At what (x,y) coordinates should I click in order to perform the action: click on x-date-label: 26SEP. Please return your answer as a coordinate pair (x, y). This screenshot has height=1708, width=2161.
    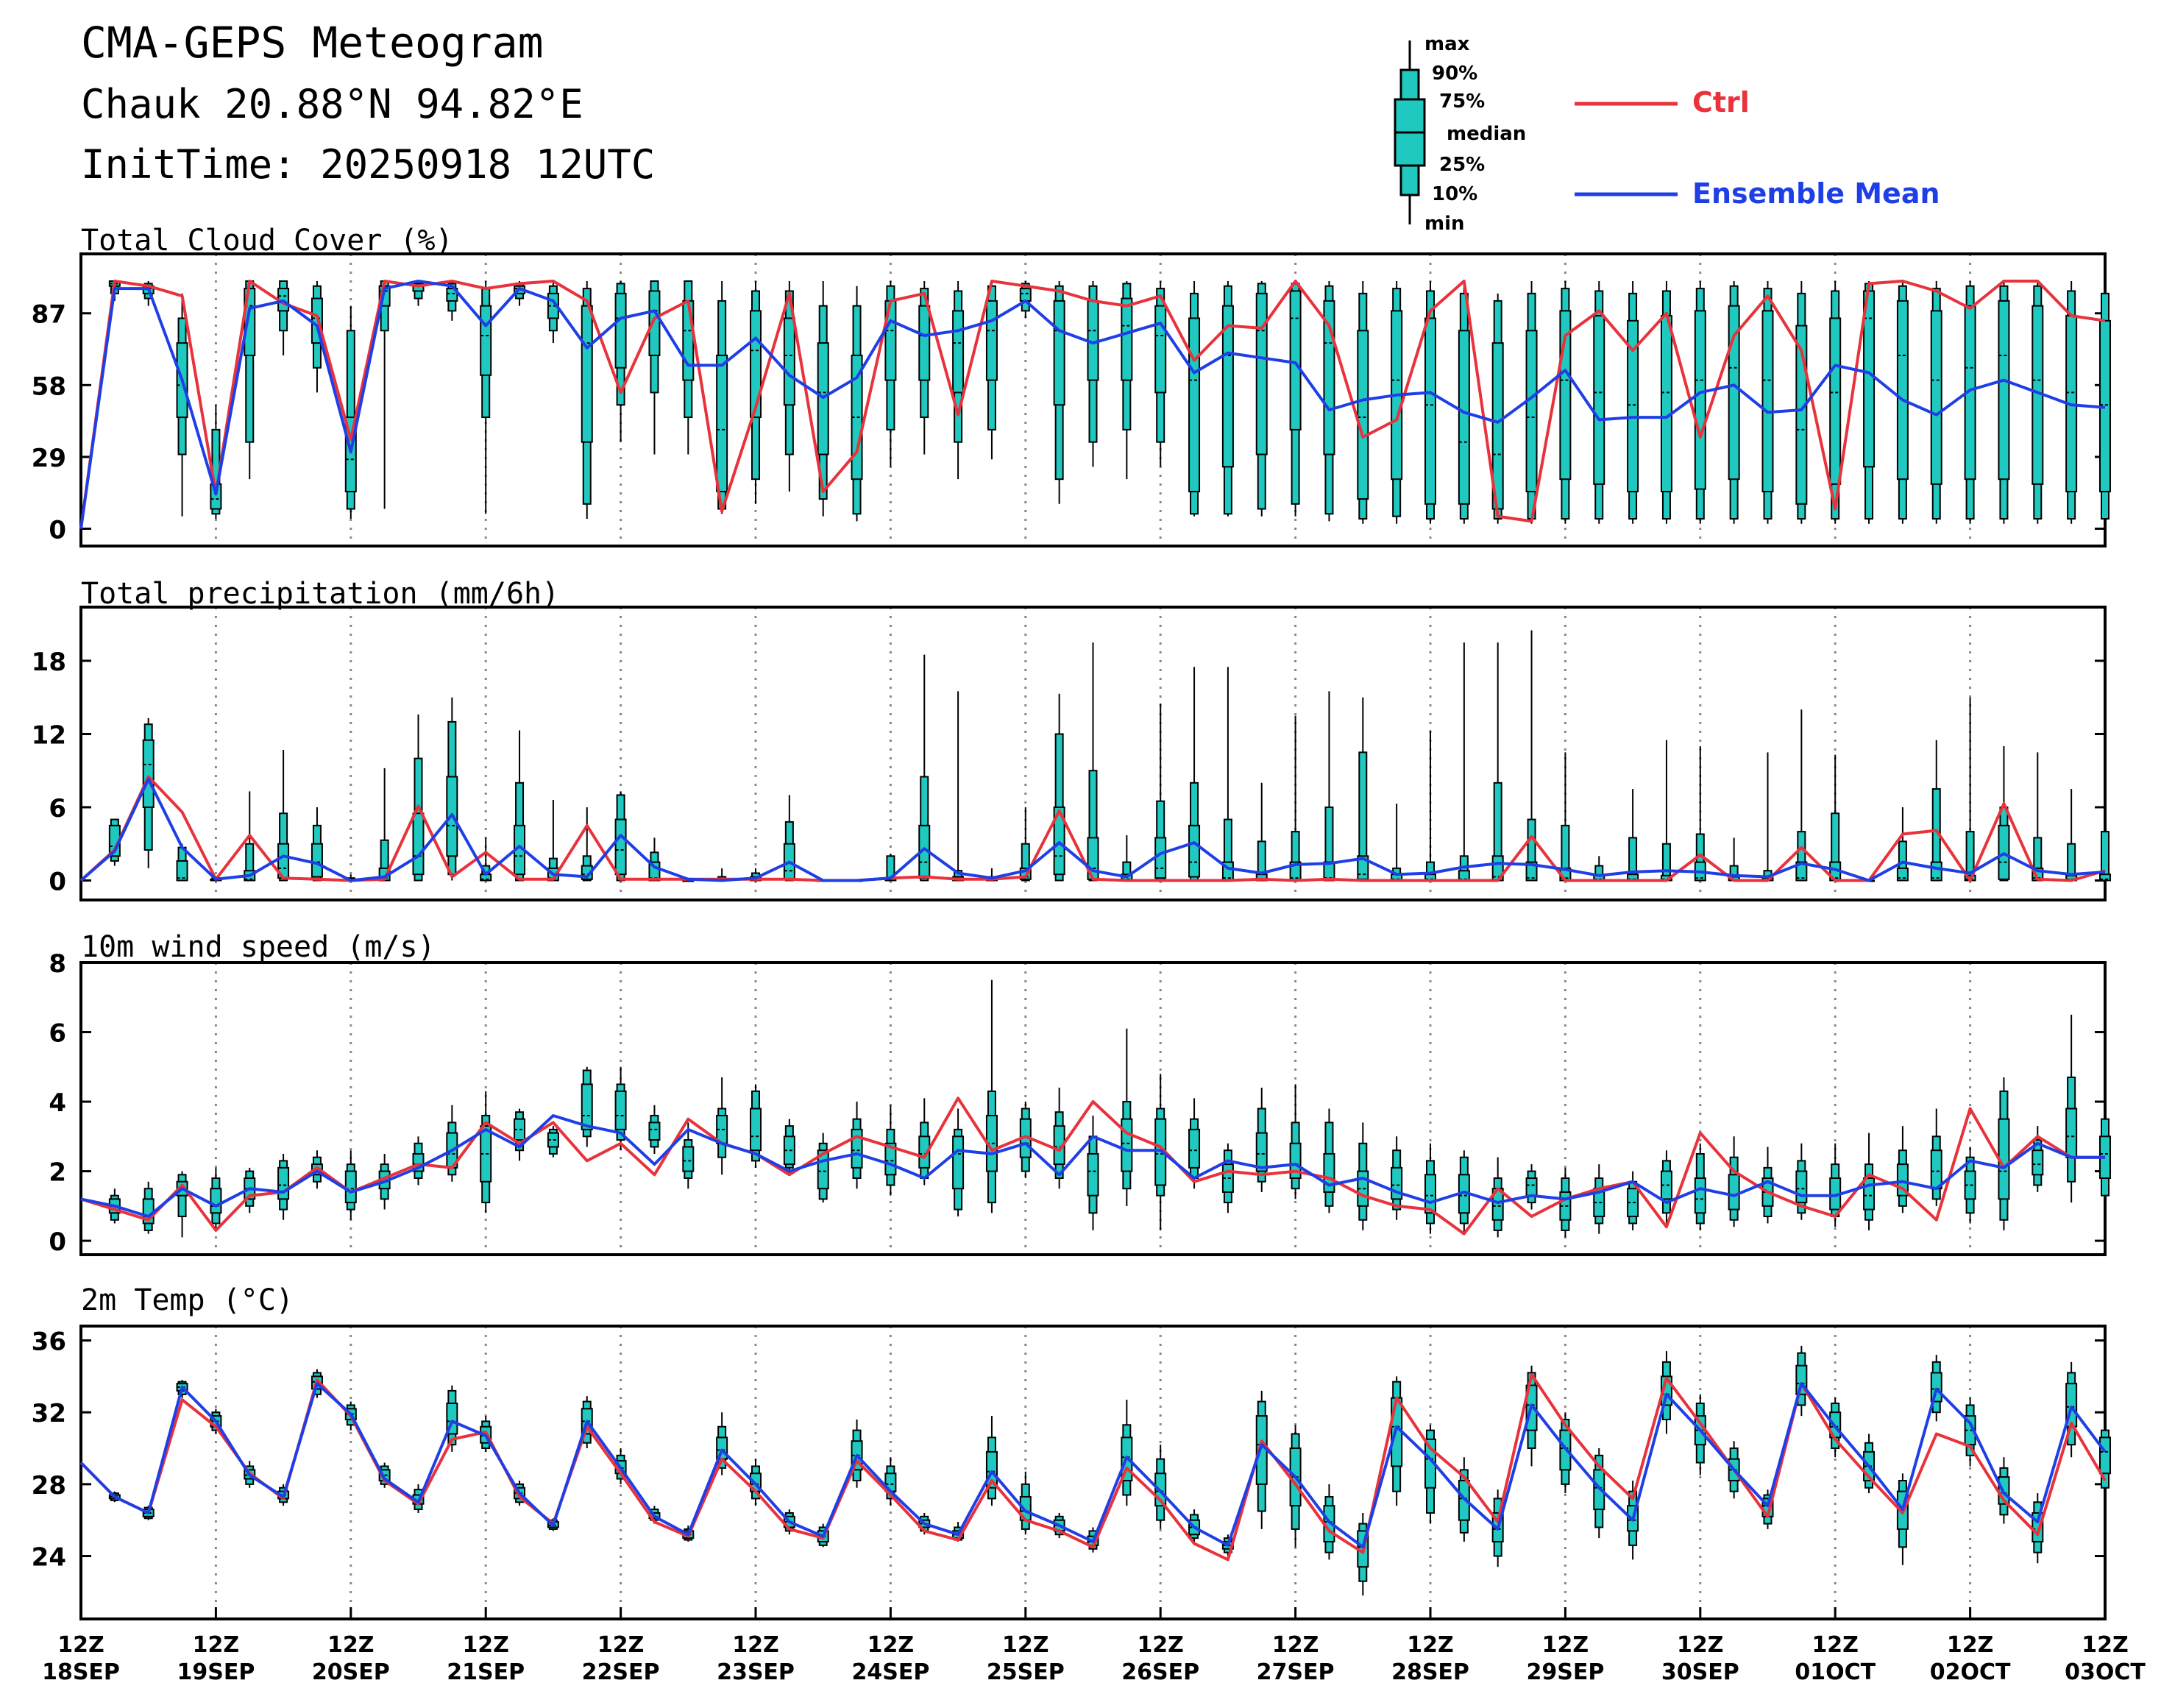
    Looking at the image, I should click on (1160, 1672).